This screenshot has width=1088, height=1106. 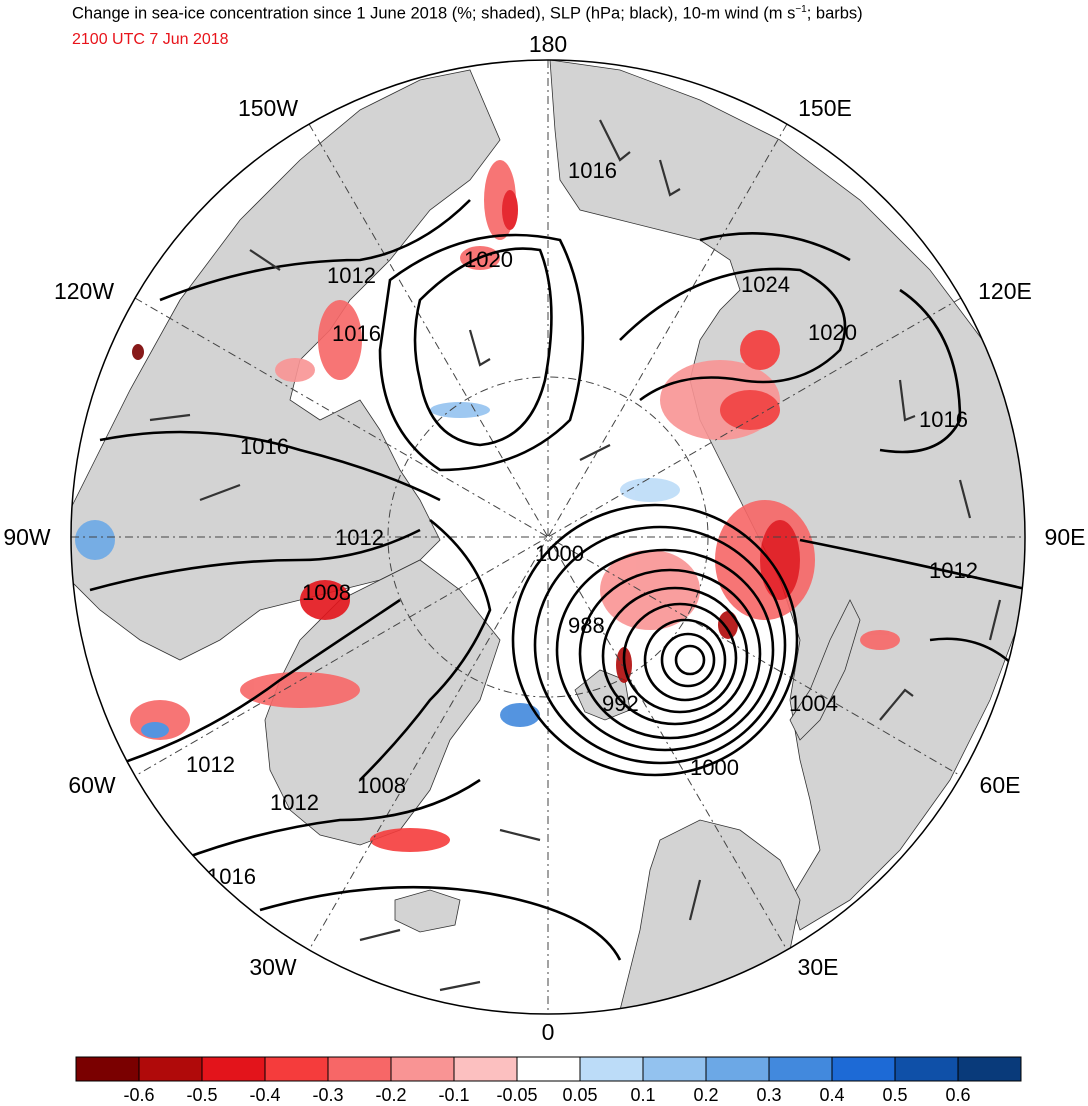 I want to click on colorbar-label: -0.4, so click(x=264, y=1095).